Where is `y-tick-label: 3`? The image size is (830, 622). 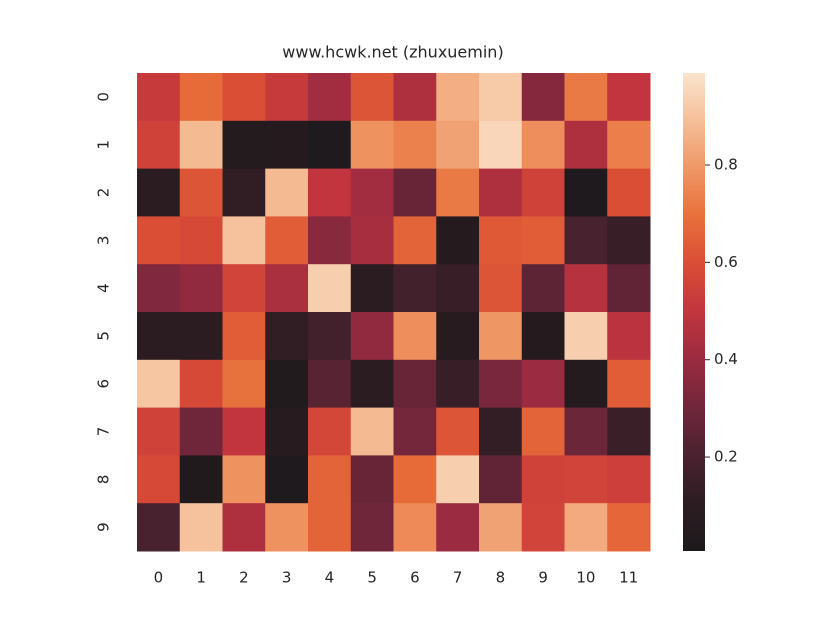
y-tick-label: 3 is located at coordinates (104, 241).